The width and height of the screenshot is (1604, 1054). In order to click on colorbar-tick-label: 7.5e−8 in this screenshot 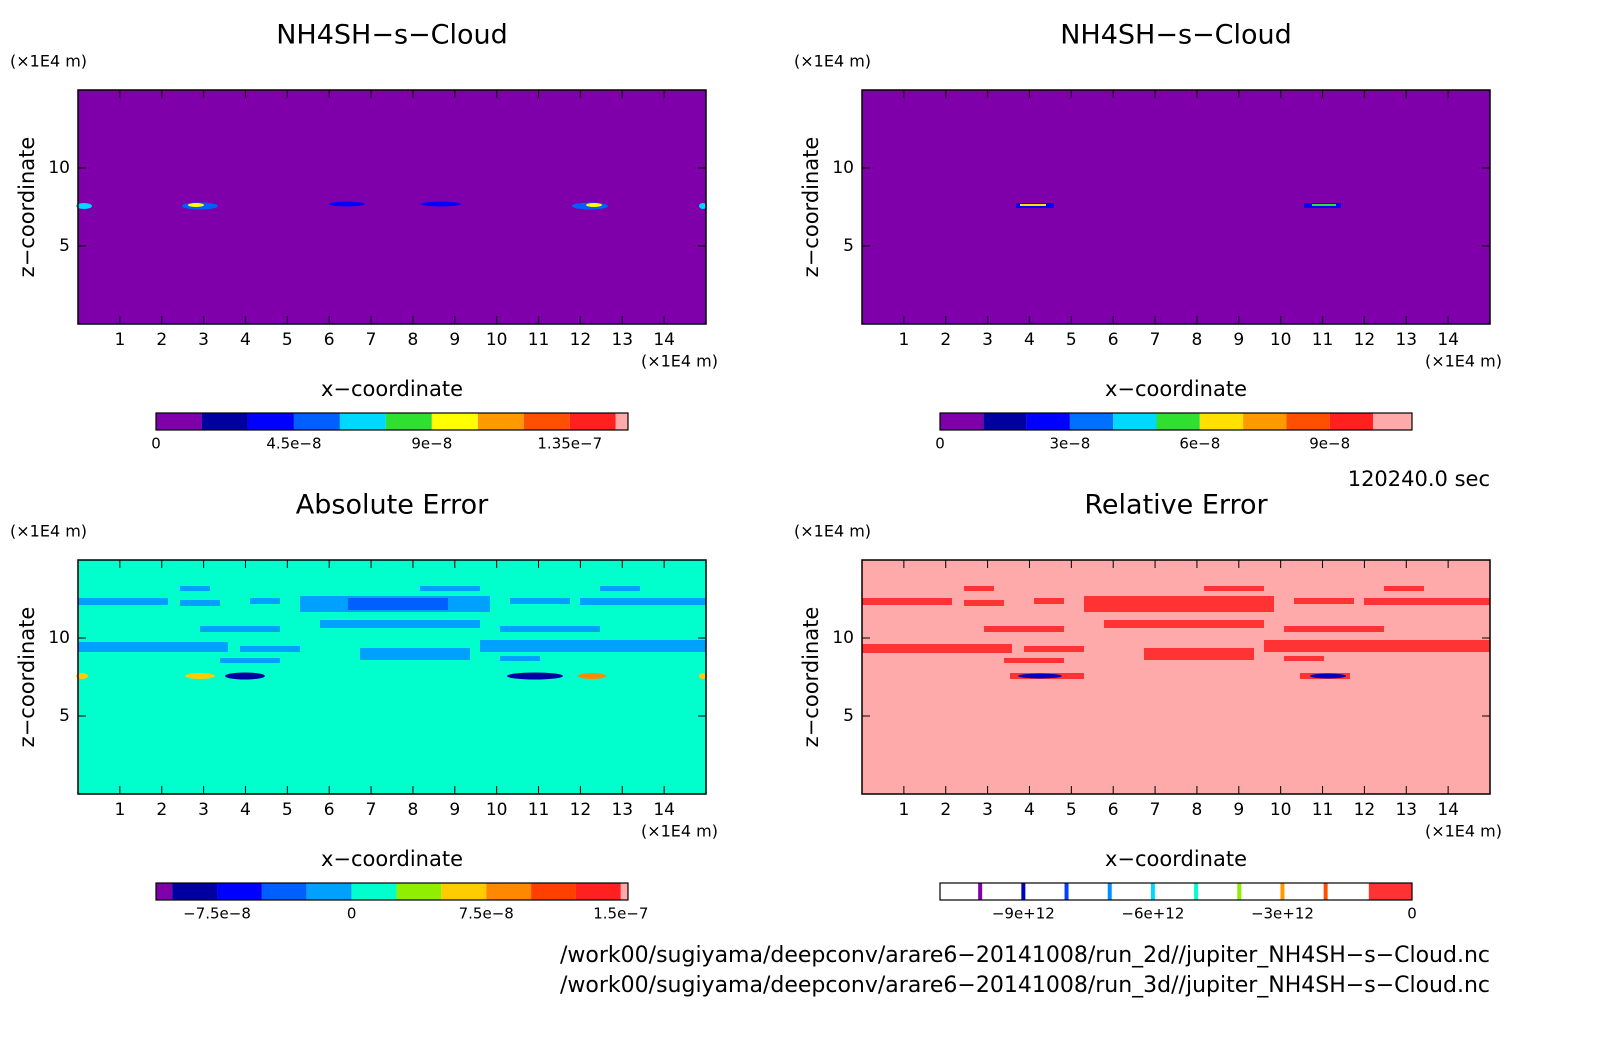, I will do `click(486, 914)`.